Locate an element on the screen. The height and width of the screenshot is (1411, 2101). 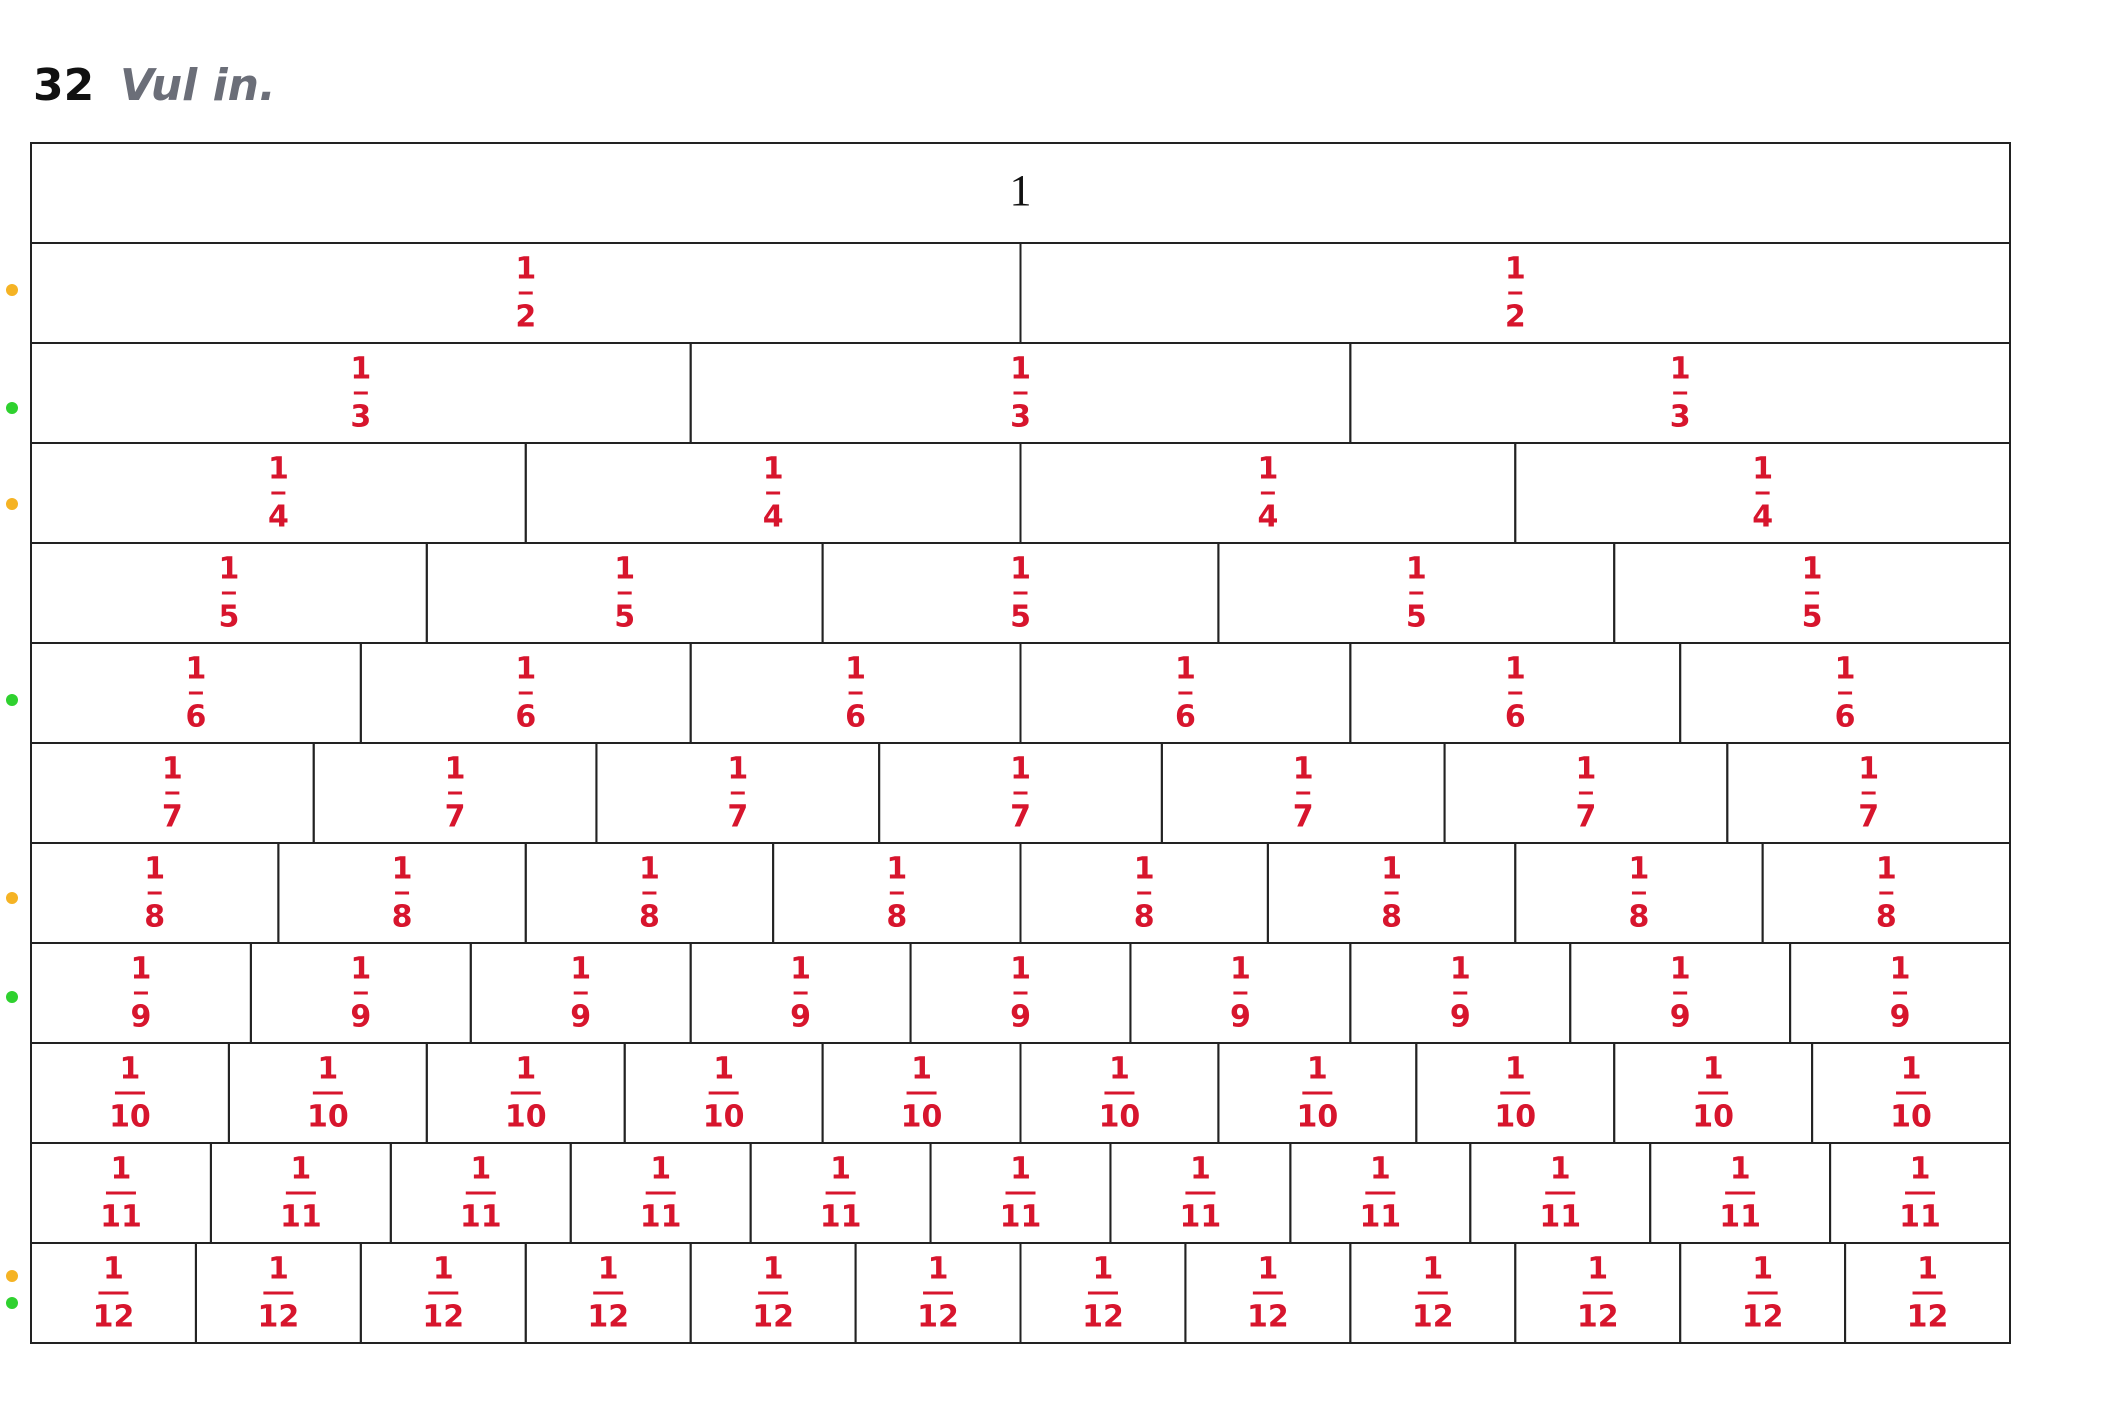
margin-dots-green is located at coordinates (12, 855).